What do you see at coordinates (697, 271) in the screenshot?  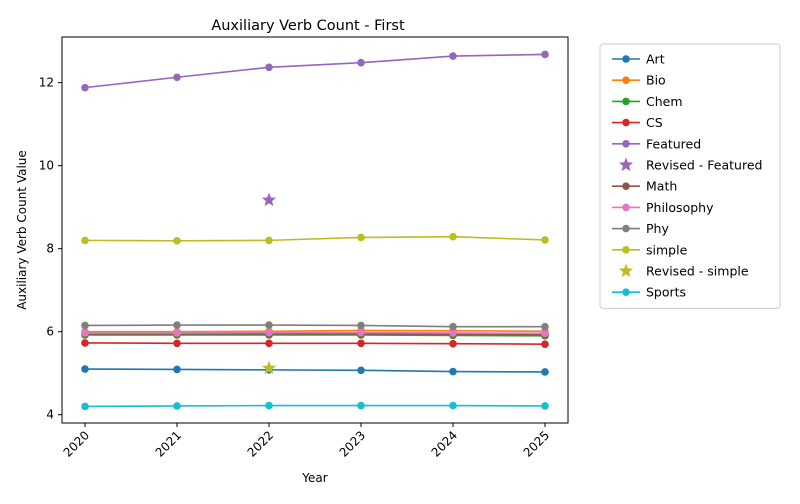 I see `legend-label-revised-simple: Revised - simple` at bounding box center [697, 271].